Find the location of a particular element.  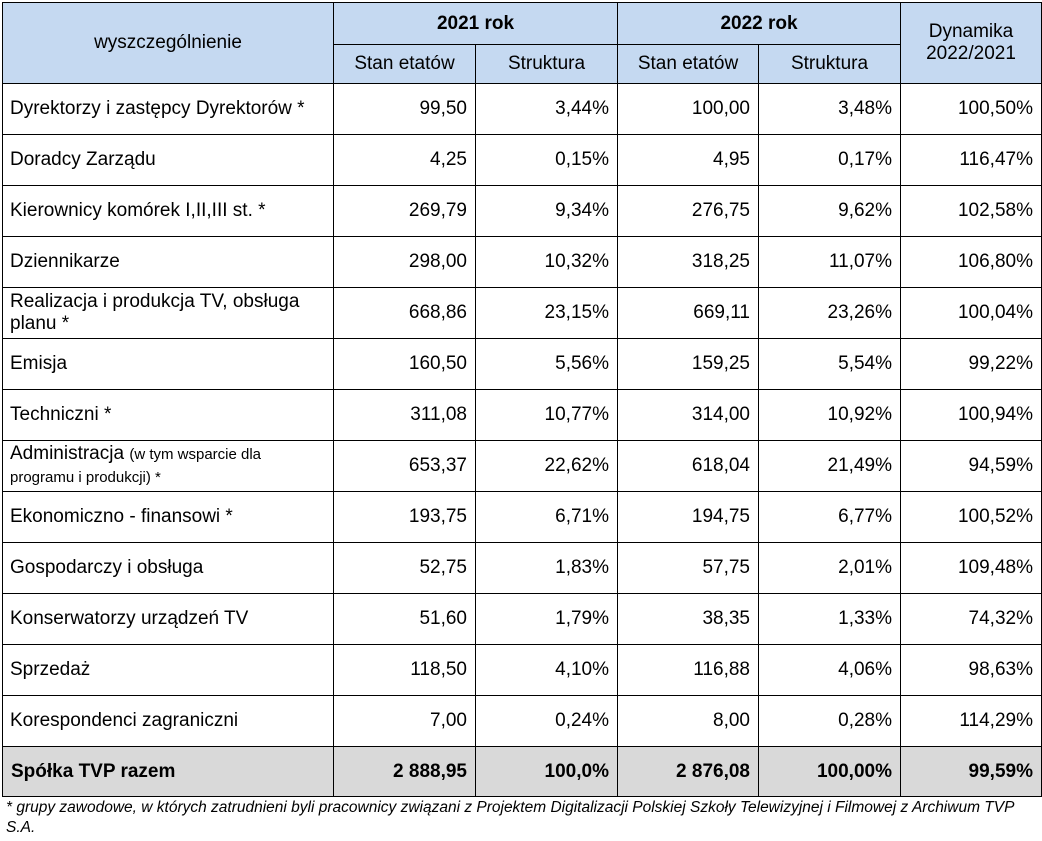

header-struktura-2021: Struktura is located at coordinates (546, 64).